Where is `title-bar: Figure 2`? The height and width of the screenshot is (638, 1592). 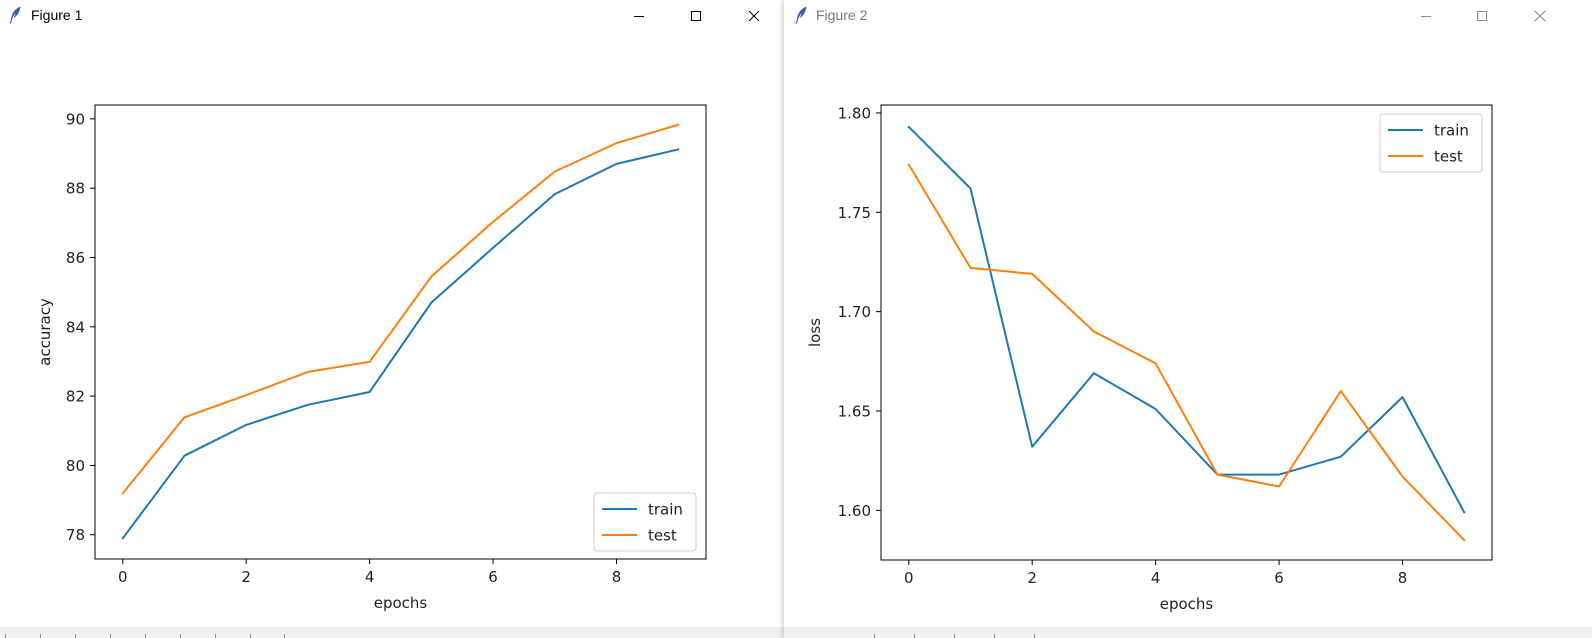
title-bar: Figure 2 is located at coordinates (1188, 15).